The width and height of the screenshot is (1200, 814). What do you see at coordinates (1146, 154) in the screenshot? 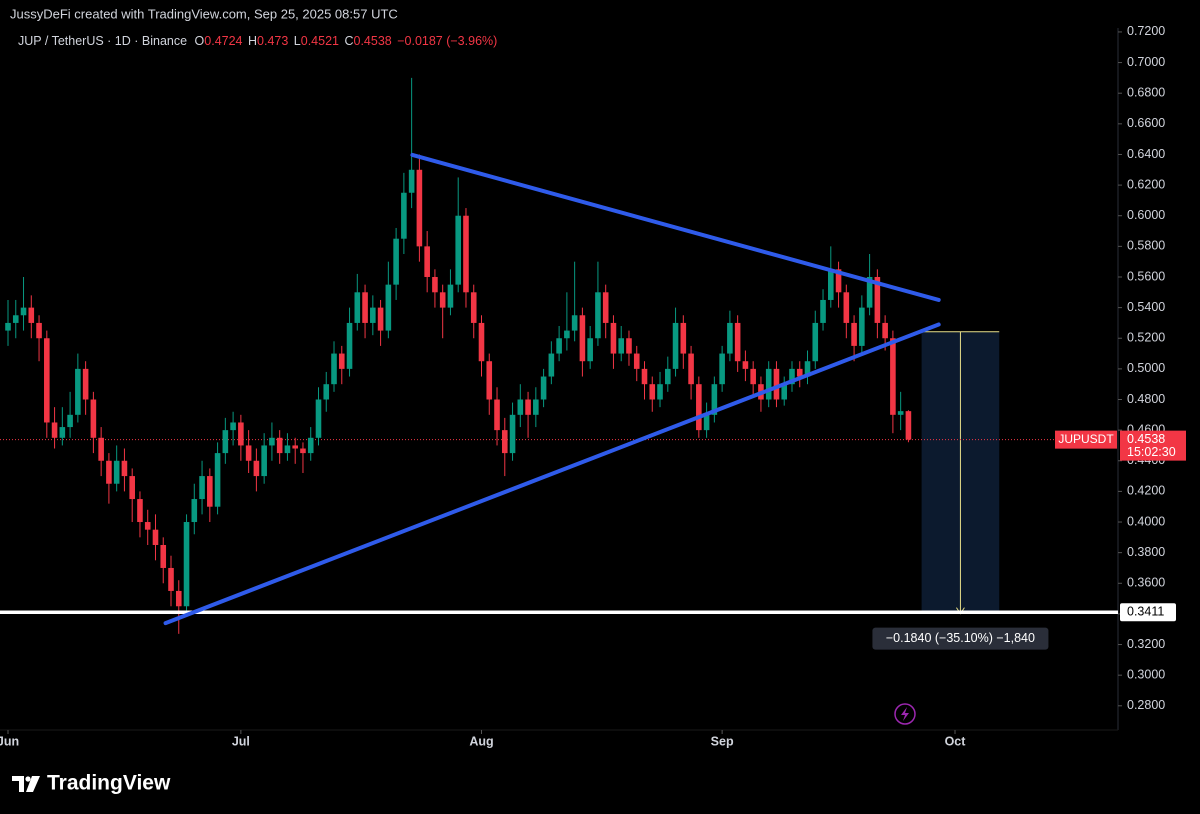
I see `y-tick-label: 0.6400` at bounding box center [1146, 154].